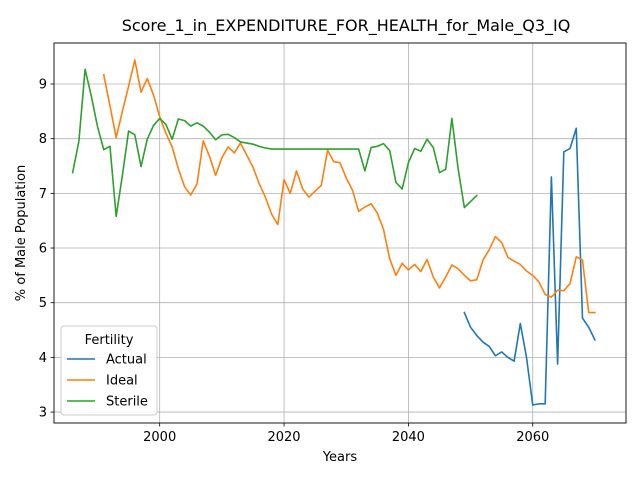  Describe the element at coordinates (127, 402) in the screenshot. I see `legend-label-sterile: Sterile` at that location.